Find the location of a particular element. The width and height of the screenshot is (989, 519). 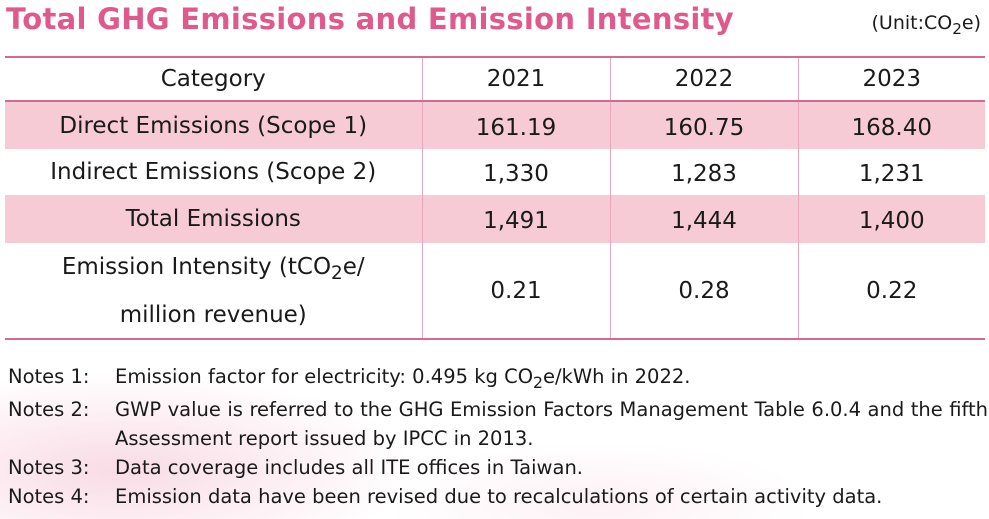

cell-value: 1,491 is located at coordinates (515, 219).